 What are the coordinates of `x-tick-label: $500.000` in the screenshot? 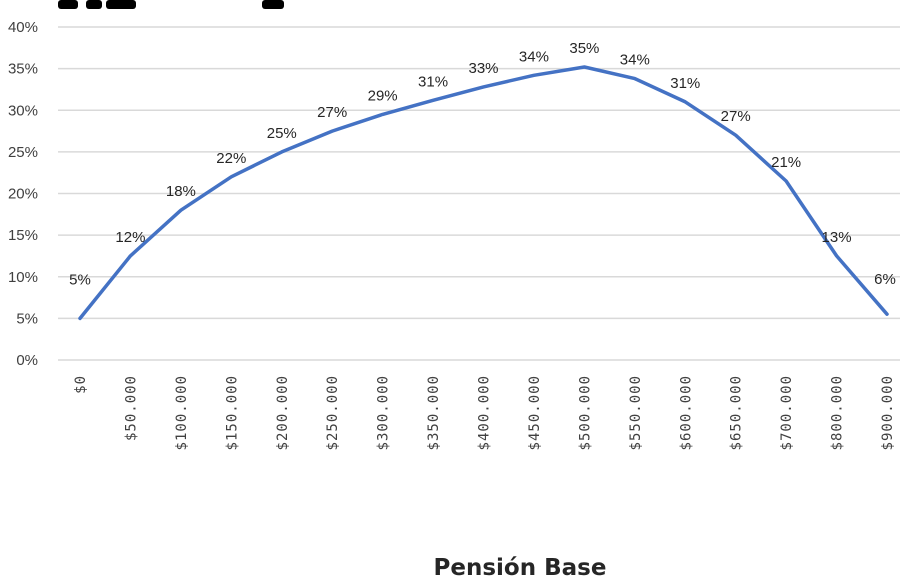 It's located at (585, 412).